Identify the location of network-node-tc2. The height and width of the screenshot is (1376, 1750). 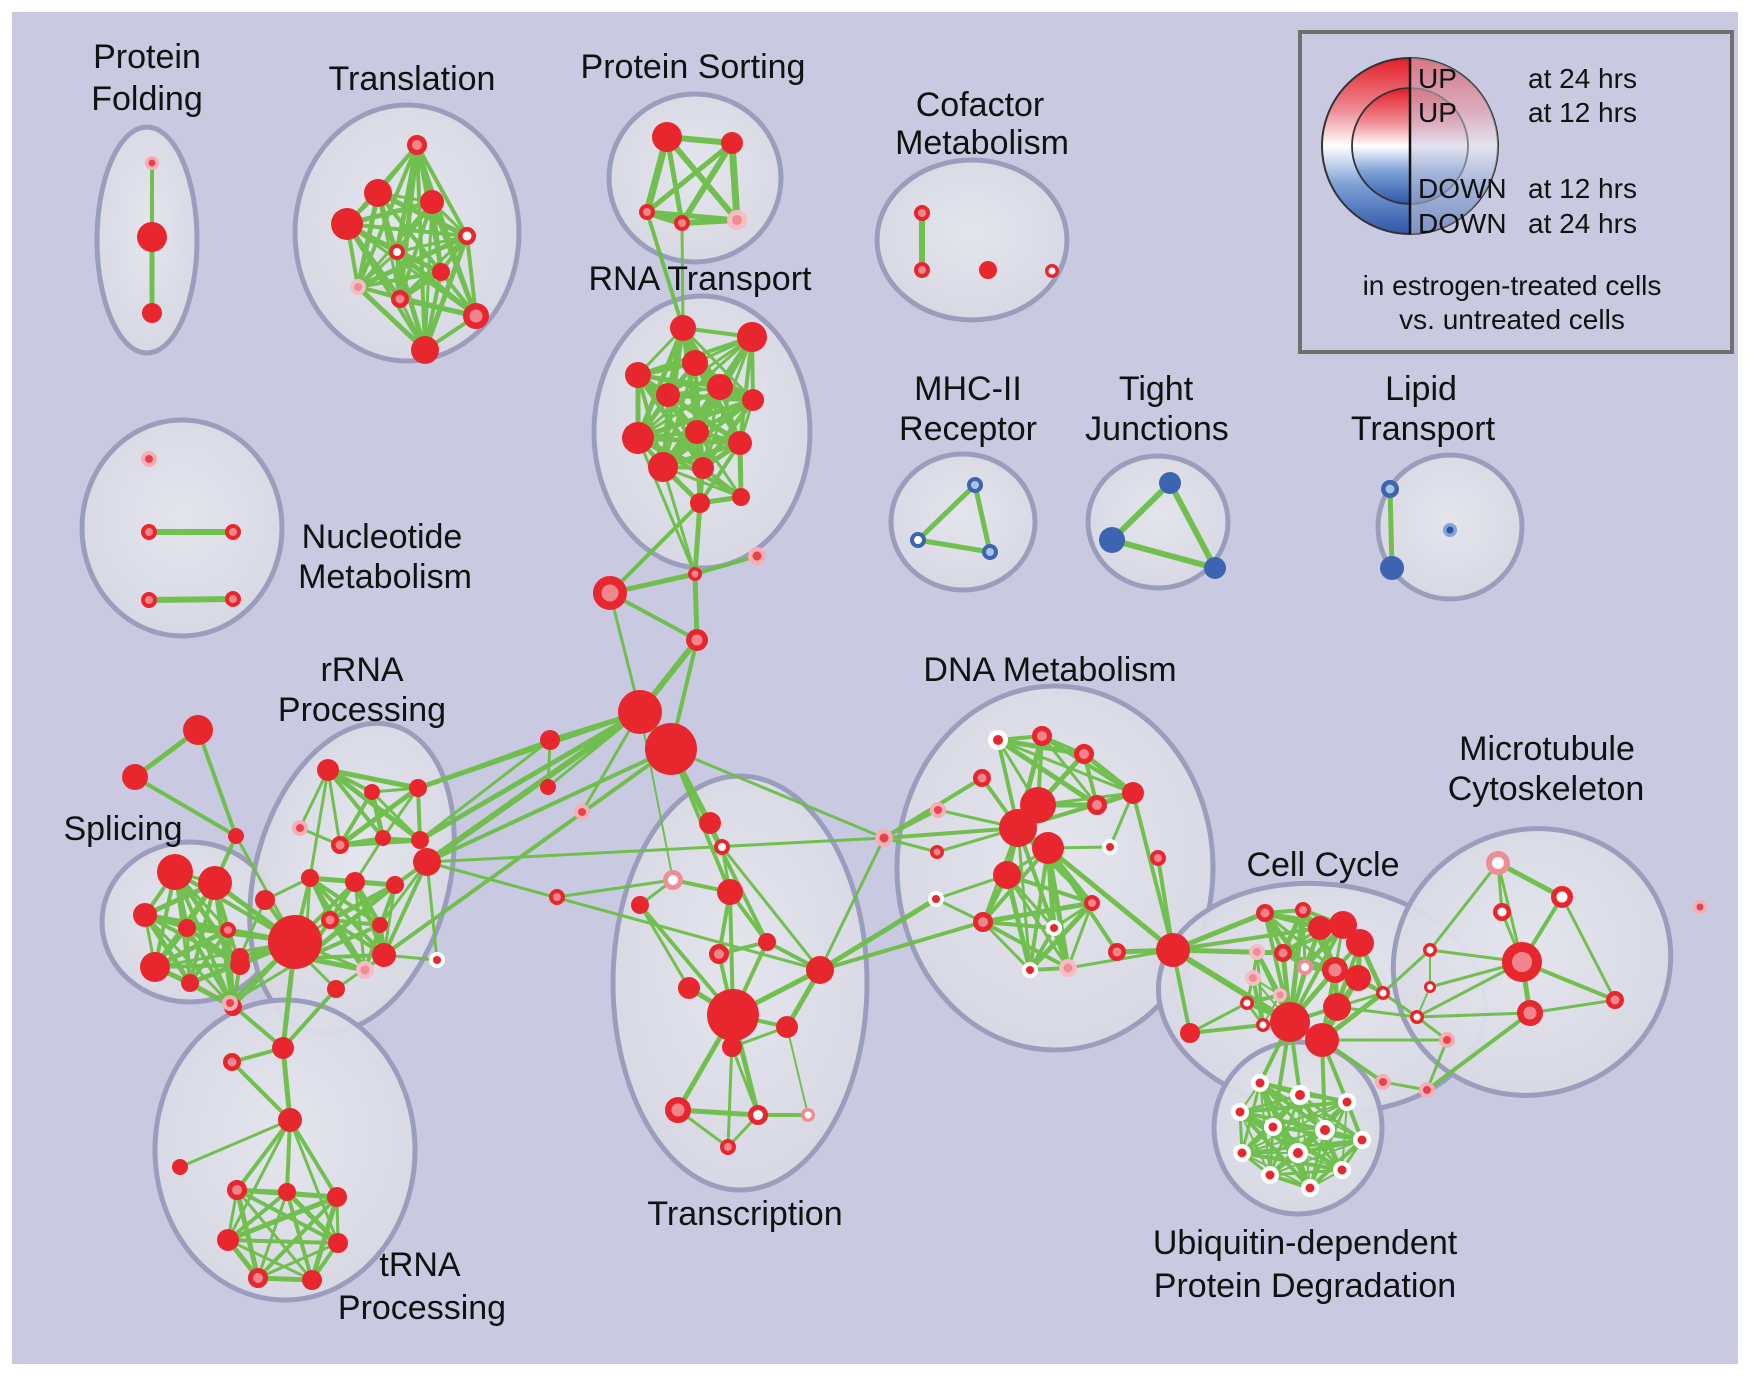
(719, 954).